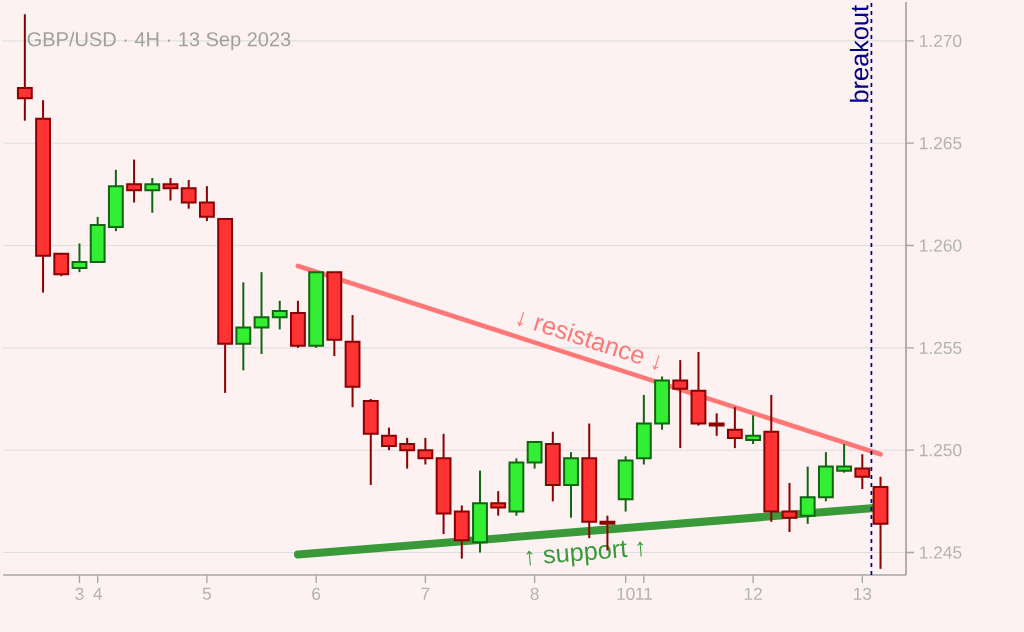 The height and width of the screenshot is (632, 1024). I want to click on x-tick-label: 11, so click(644, 593).